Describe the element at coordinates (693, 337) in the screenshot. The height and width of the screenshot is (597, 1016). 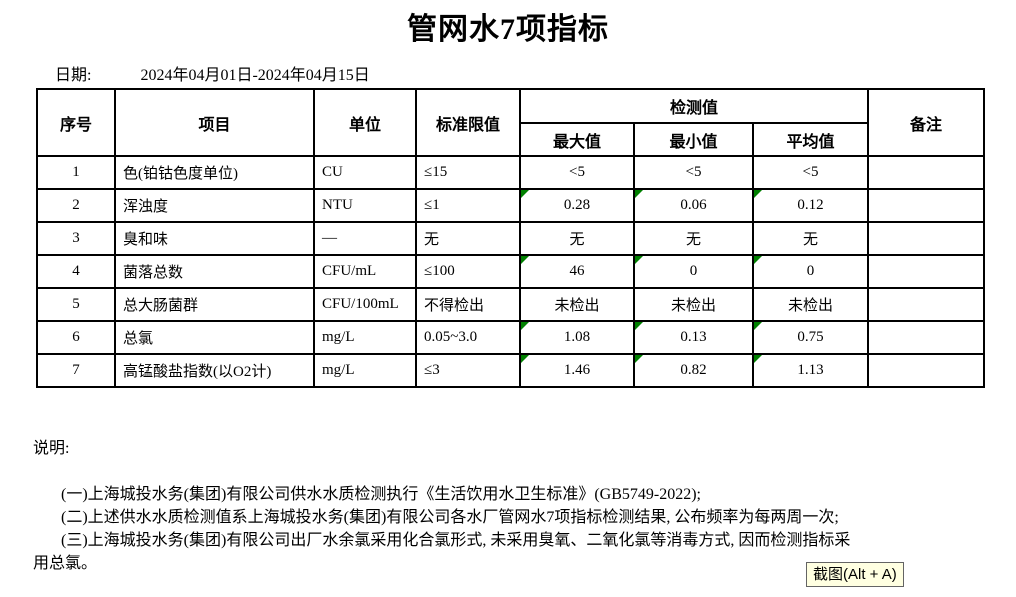
I see `cell-min: 0.13` at that location.